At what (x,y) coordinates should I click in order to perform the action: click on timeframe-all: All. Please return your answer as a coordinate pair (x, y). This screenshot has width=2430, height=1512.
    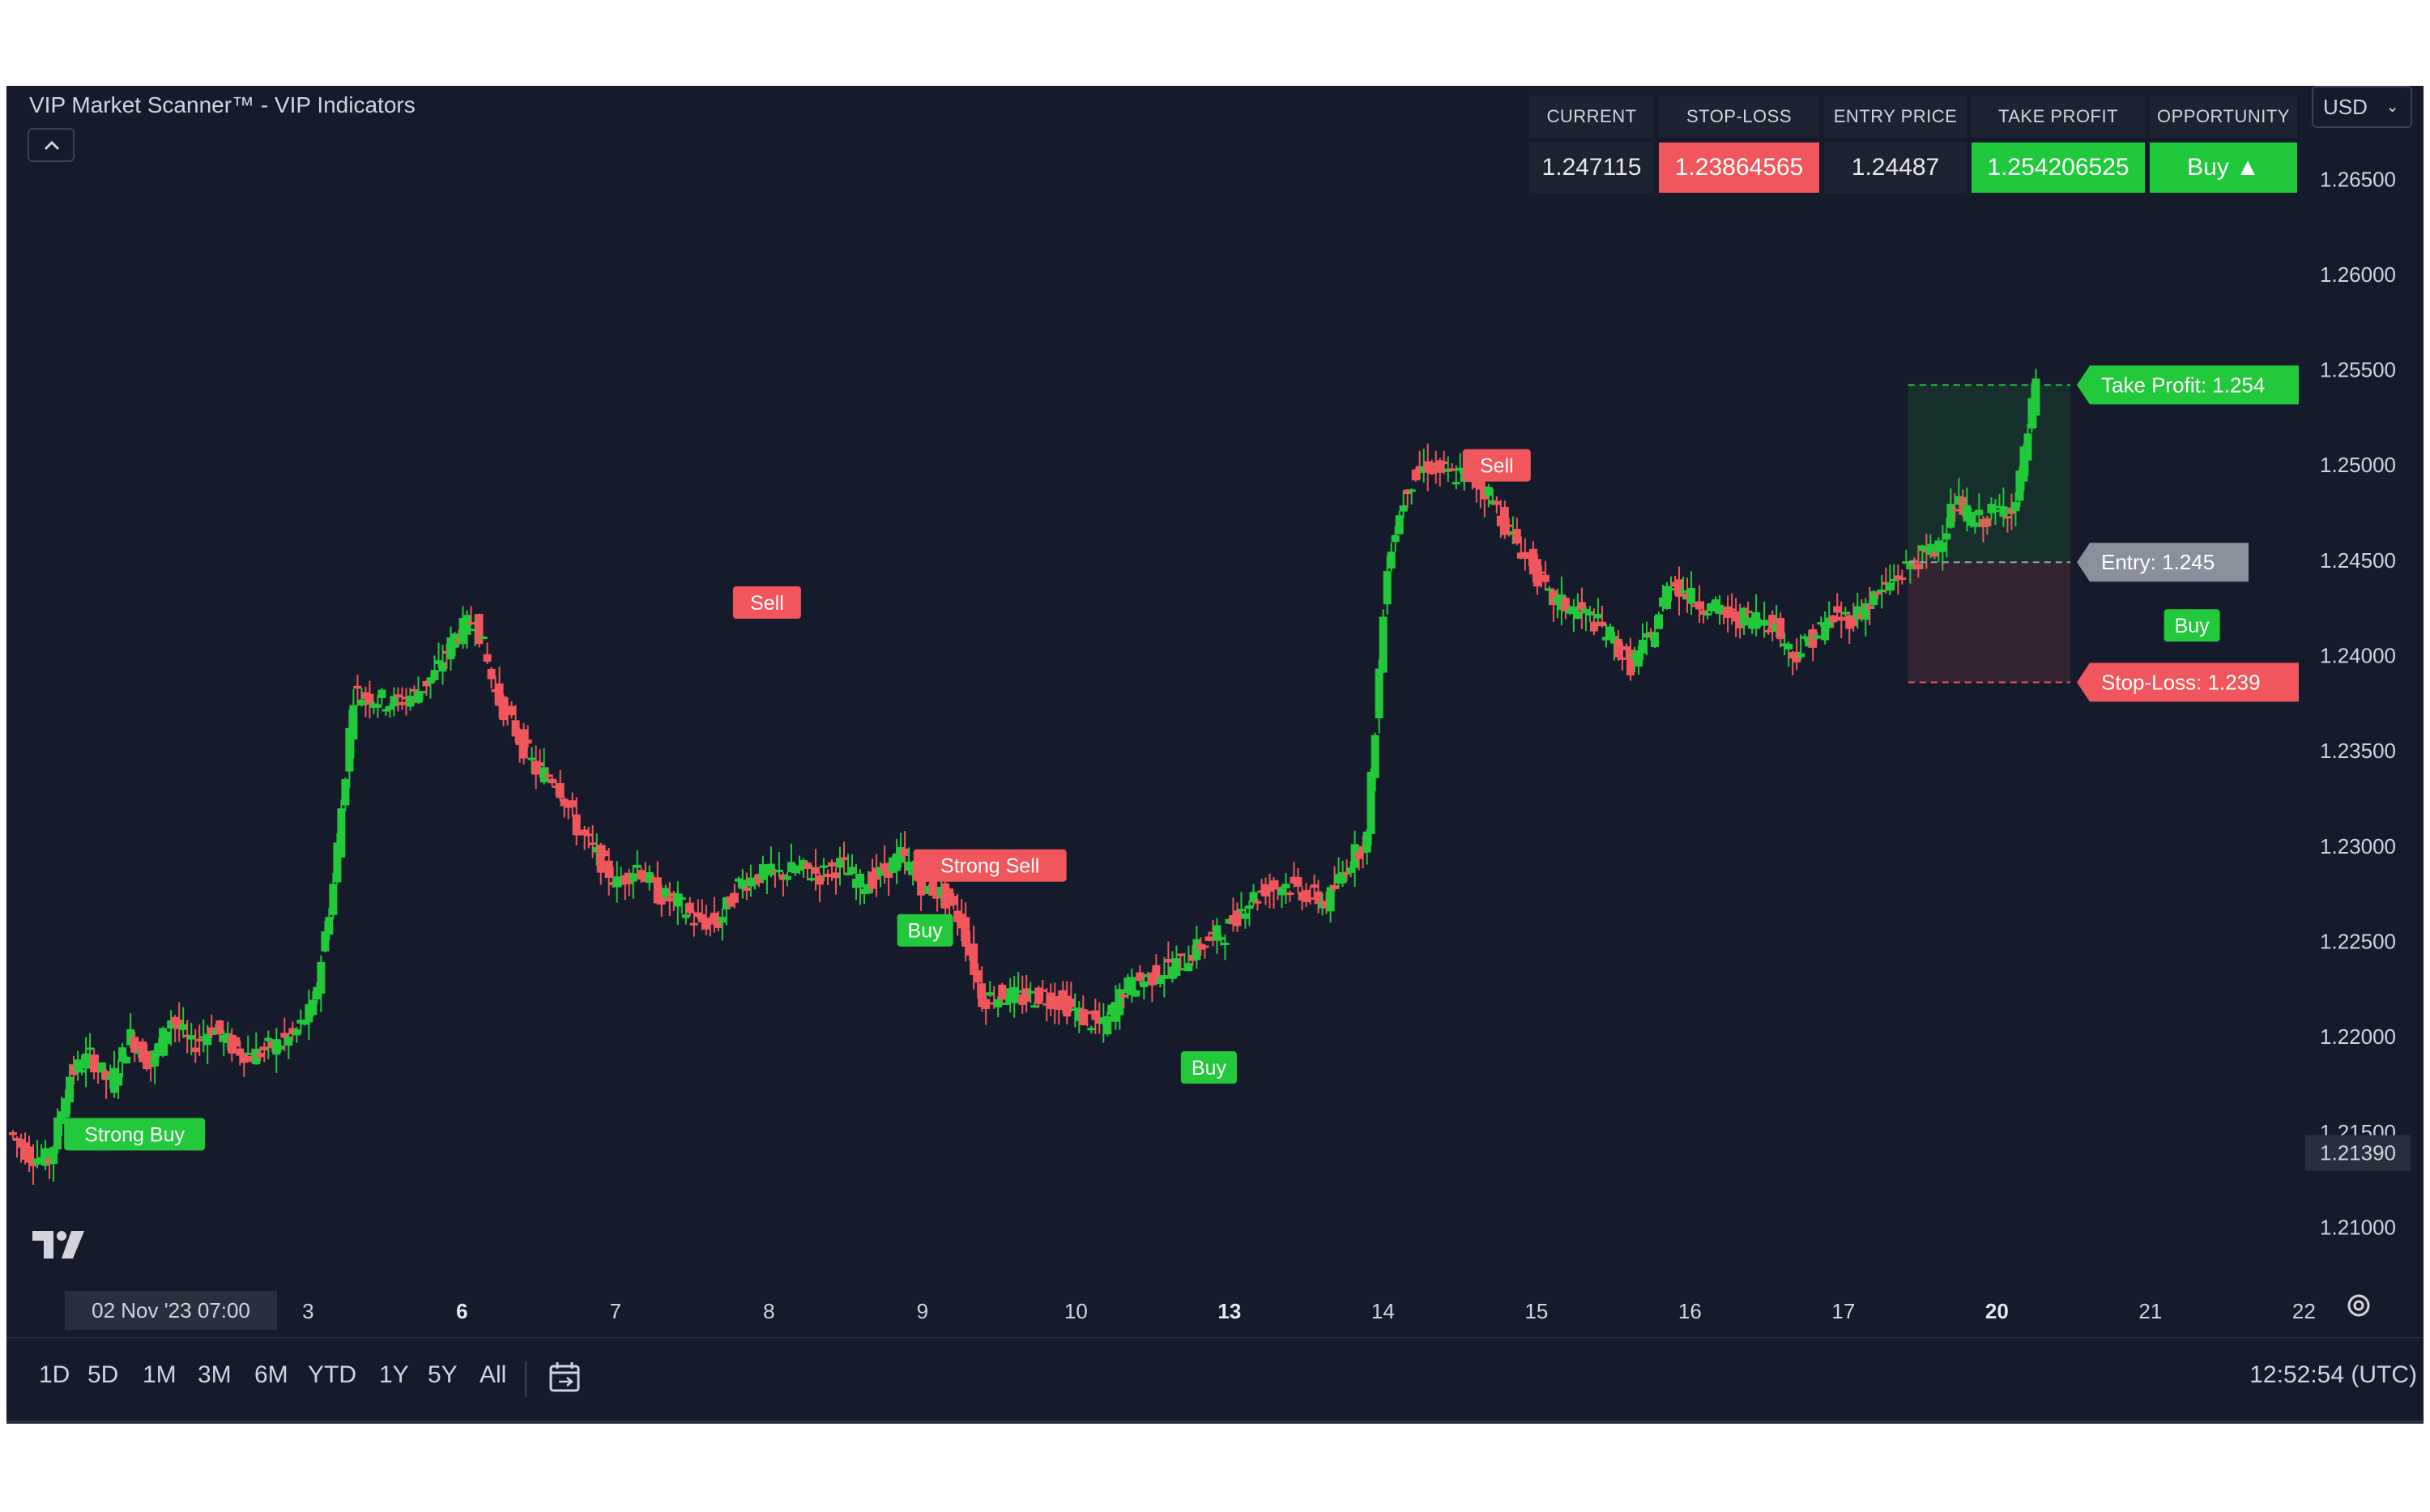
    Looking at the image, I should click on (493, 1374).